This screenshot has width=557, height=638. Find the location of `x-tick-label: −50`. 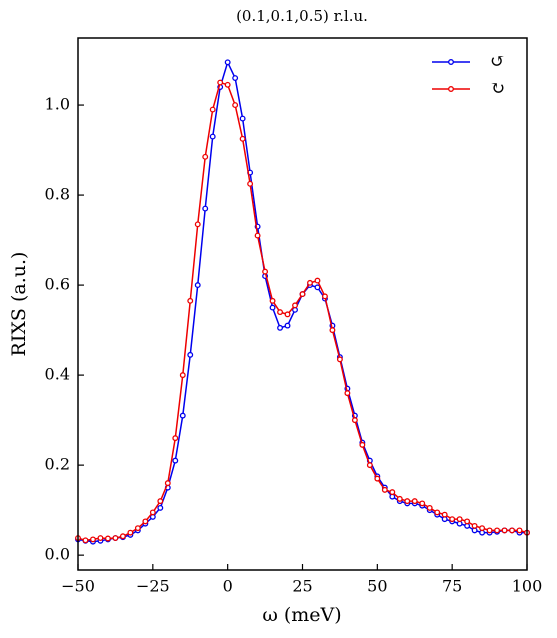

x-tick-label: −50 is located at coordinates (78, 586).